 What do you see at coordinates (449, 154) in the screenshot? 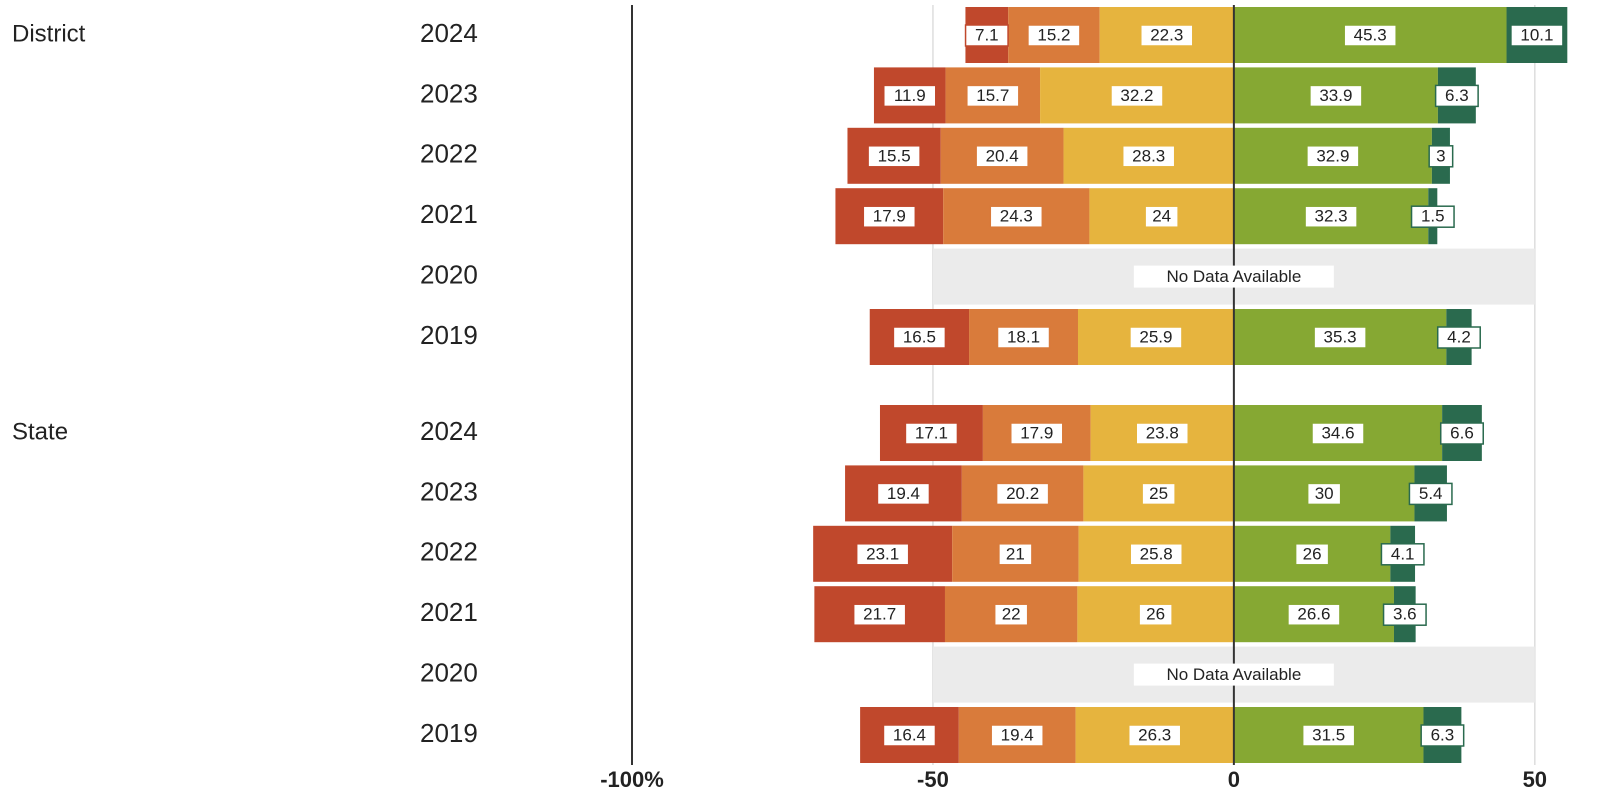
I see `y-tick-label: 2022` at bounding box center [449, 154].